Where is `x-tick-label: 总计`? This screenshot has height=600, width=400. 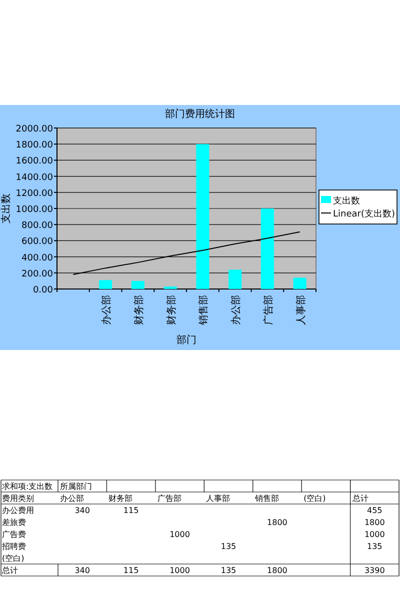 x-tick-label: 总计 is located at coordinates (359, 498).